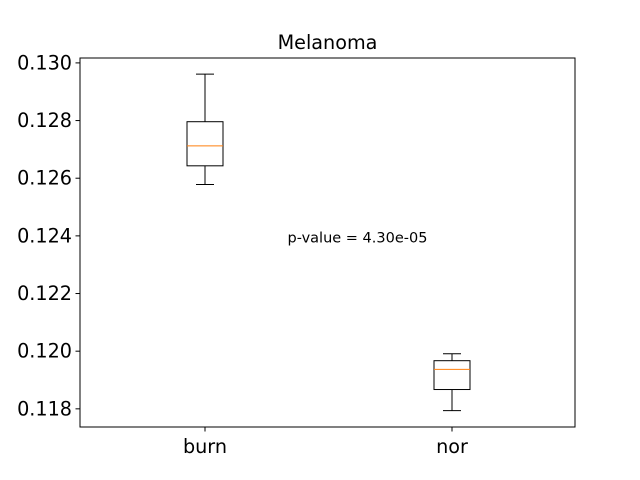  What do you see at coordinates (44, 62) in the screenshot?
I see `y-tick-label: 0.130` at bounding box center [44, 62].